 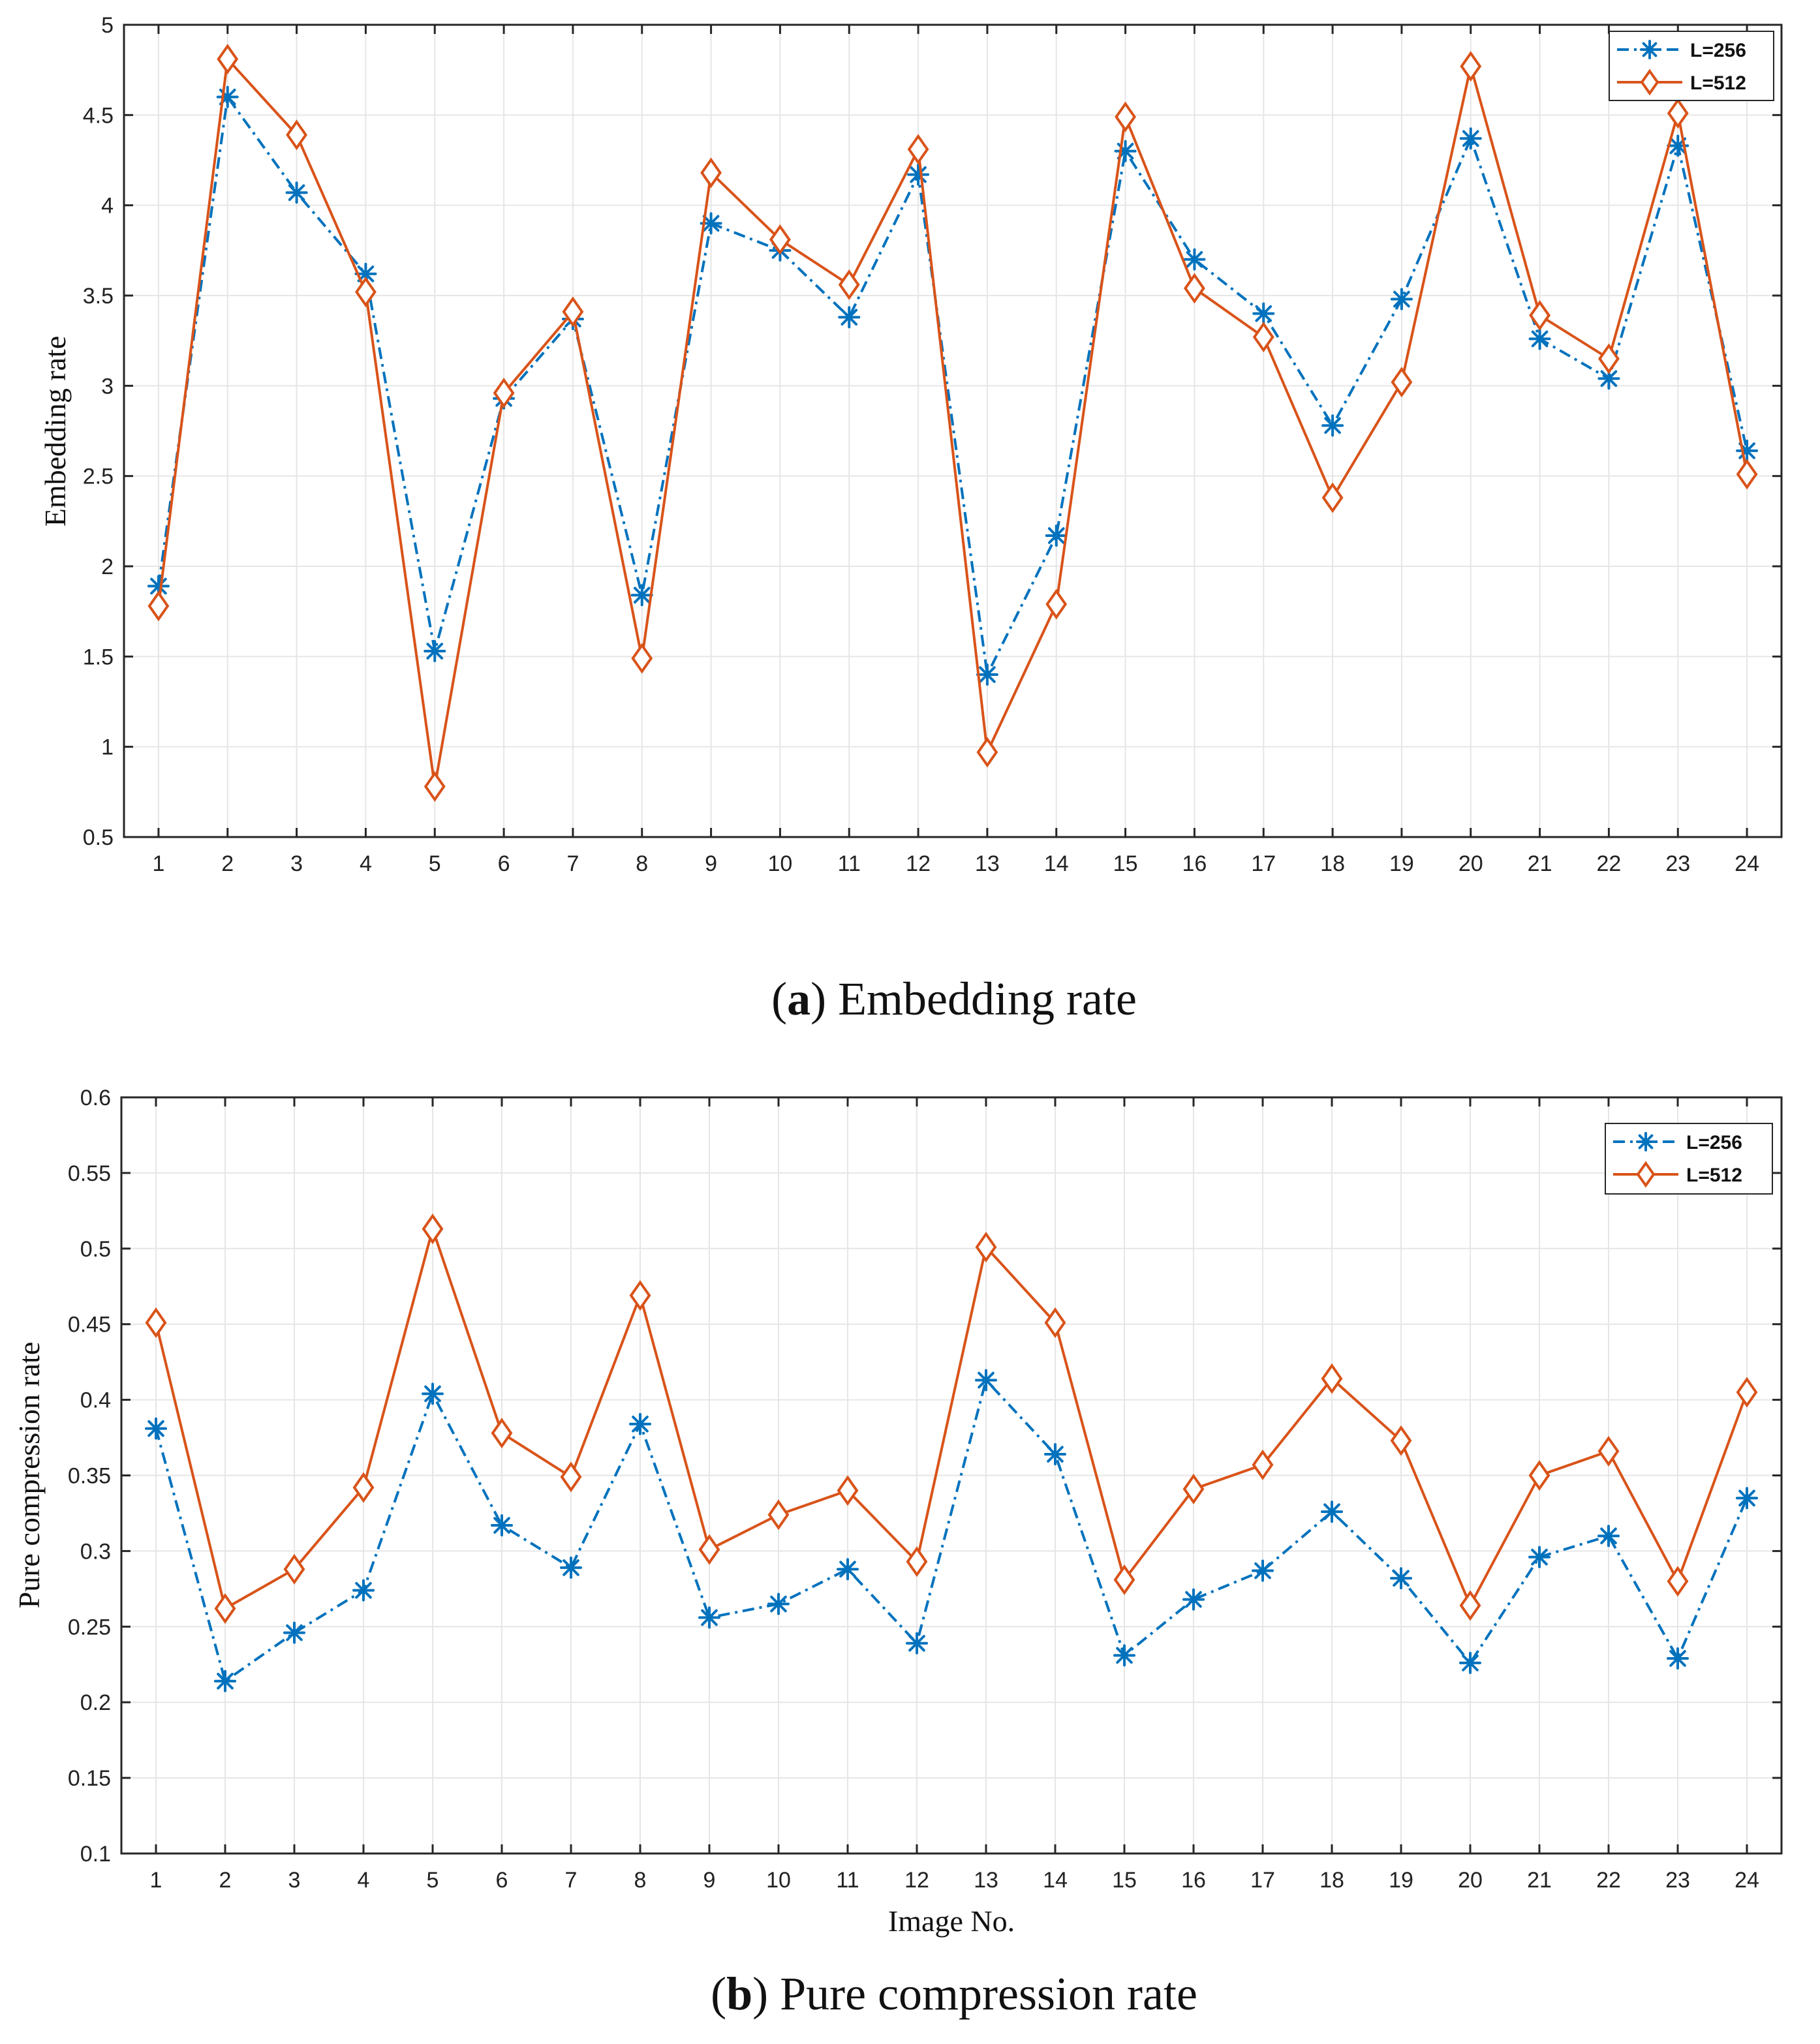 What do you see at coordinates (364, 1880) in the screenshot?
I see `x-tick-label: 4` at bounding box center [364, 1880].